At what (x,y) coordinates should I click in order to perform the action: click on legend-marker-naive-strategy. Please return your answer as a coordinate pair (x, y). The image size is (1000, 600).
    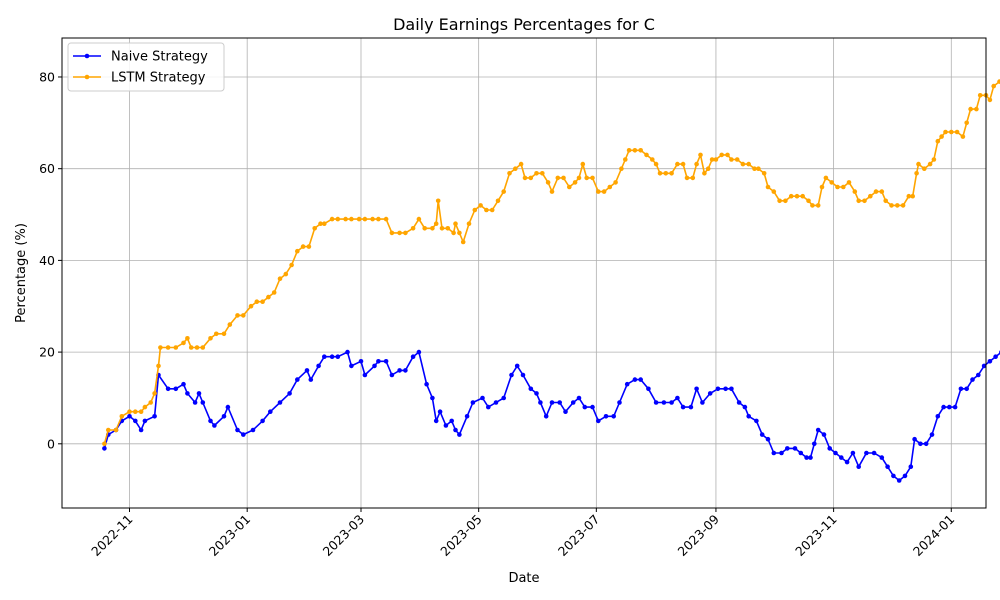
    Looking at the image, I should click on (87, 56).